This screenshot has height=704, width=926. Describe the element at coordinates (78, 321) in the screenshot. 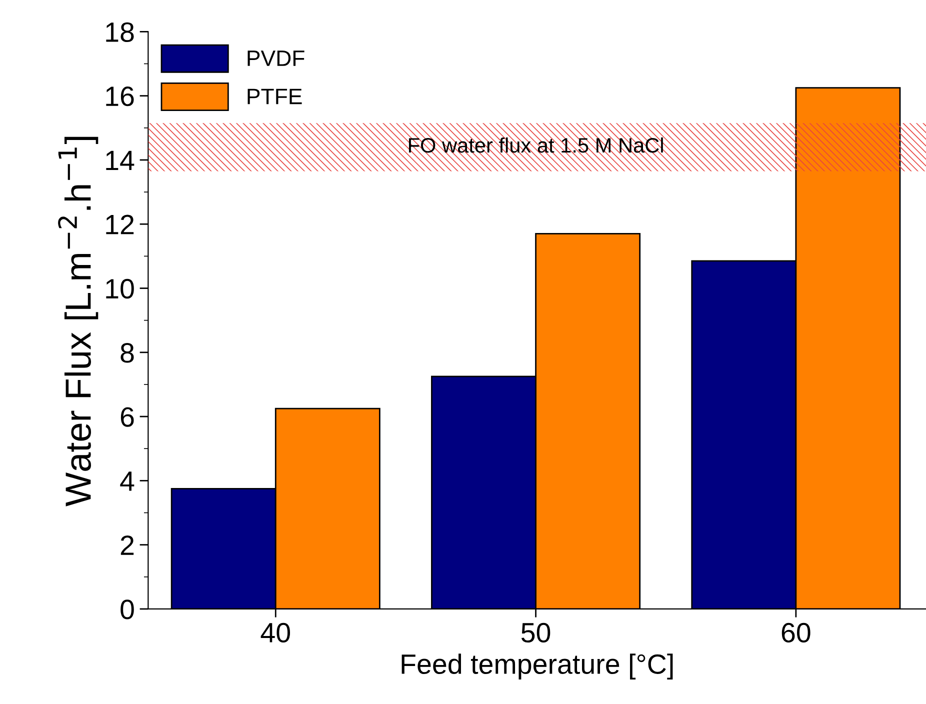

I see `y-axis-title: Water Flux [L.m$^{−2}$.h$^{−1}$]` at that location.